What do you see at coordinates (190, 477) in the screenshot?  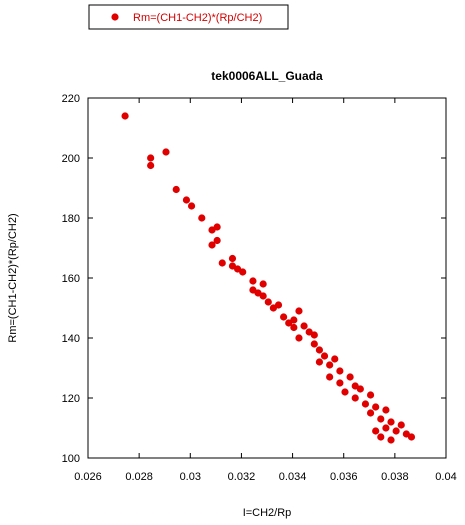 I see `x-tick-label: 0.03` at bounding box center [190, 477].